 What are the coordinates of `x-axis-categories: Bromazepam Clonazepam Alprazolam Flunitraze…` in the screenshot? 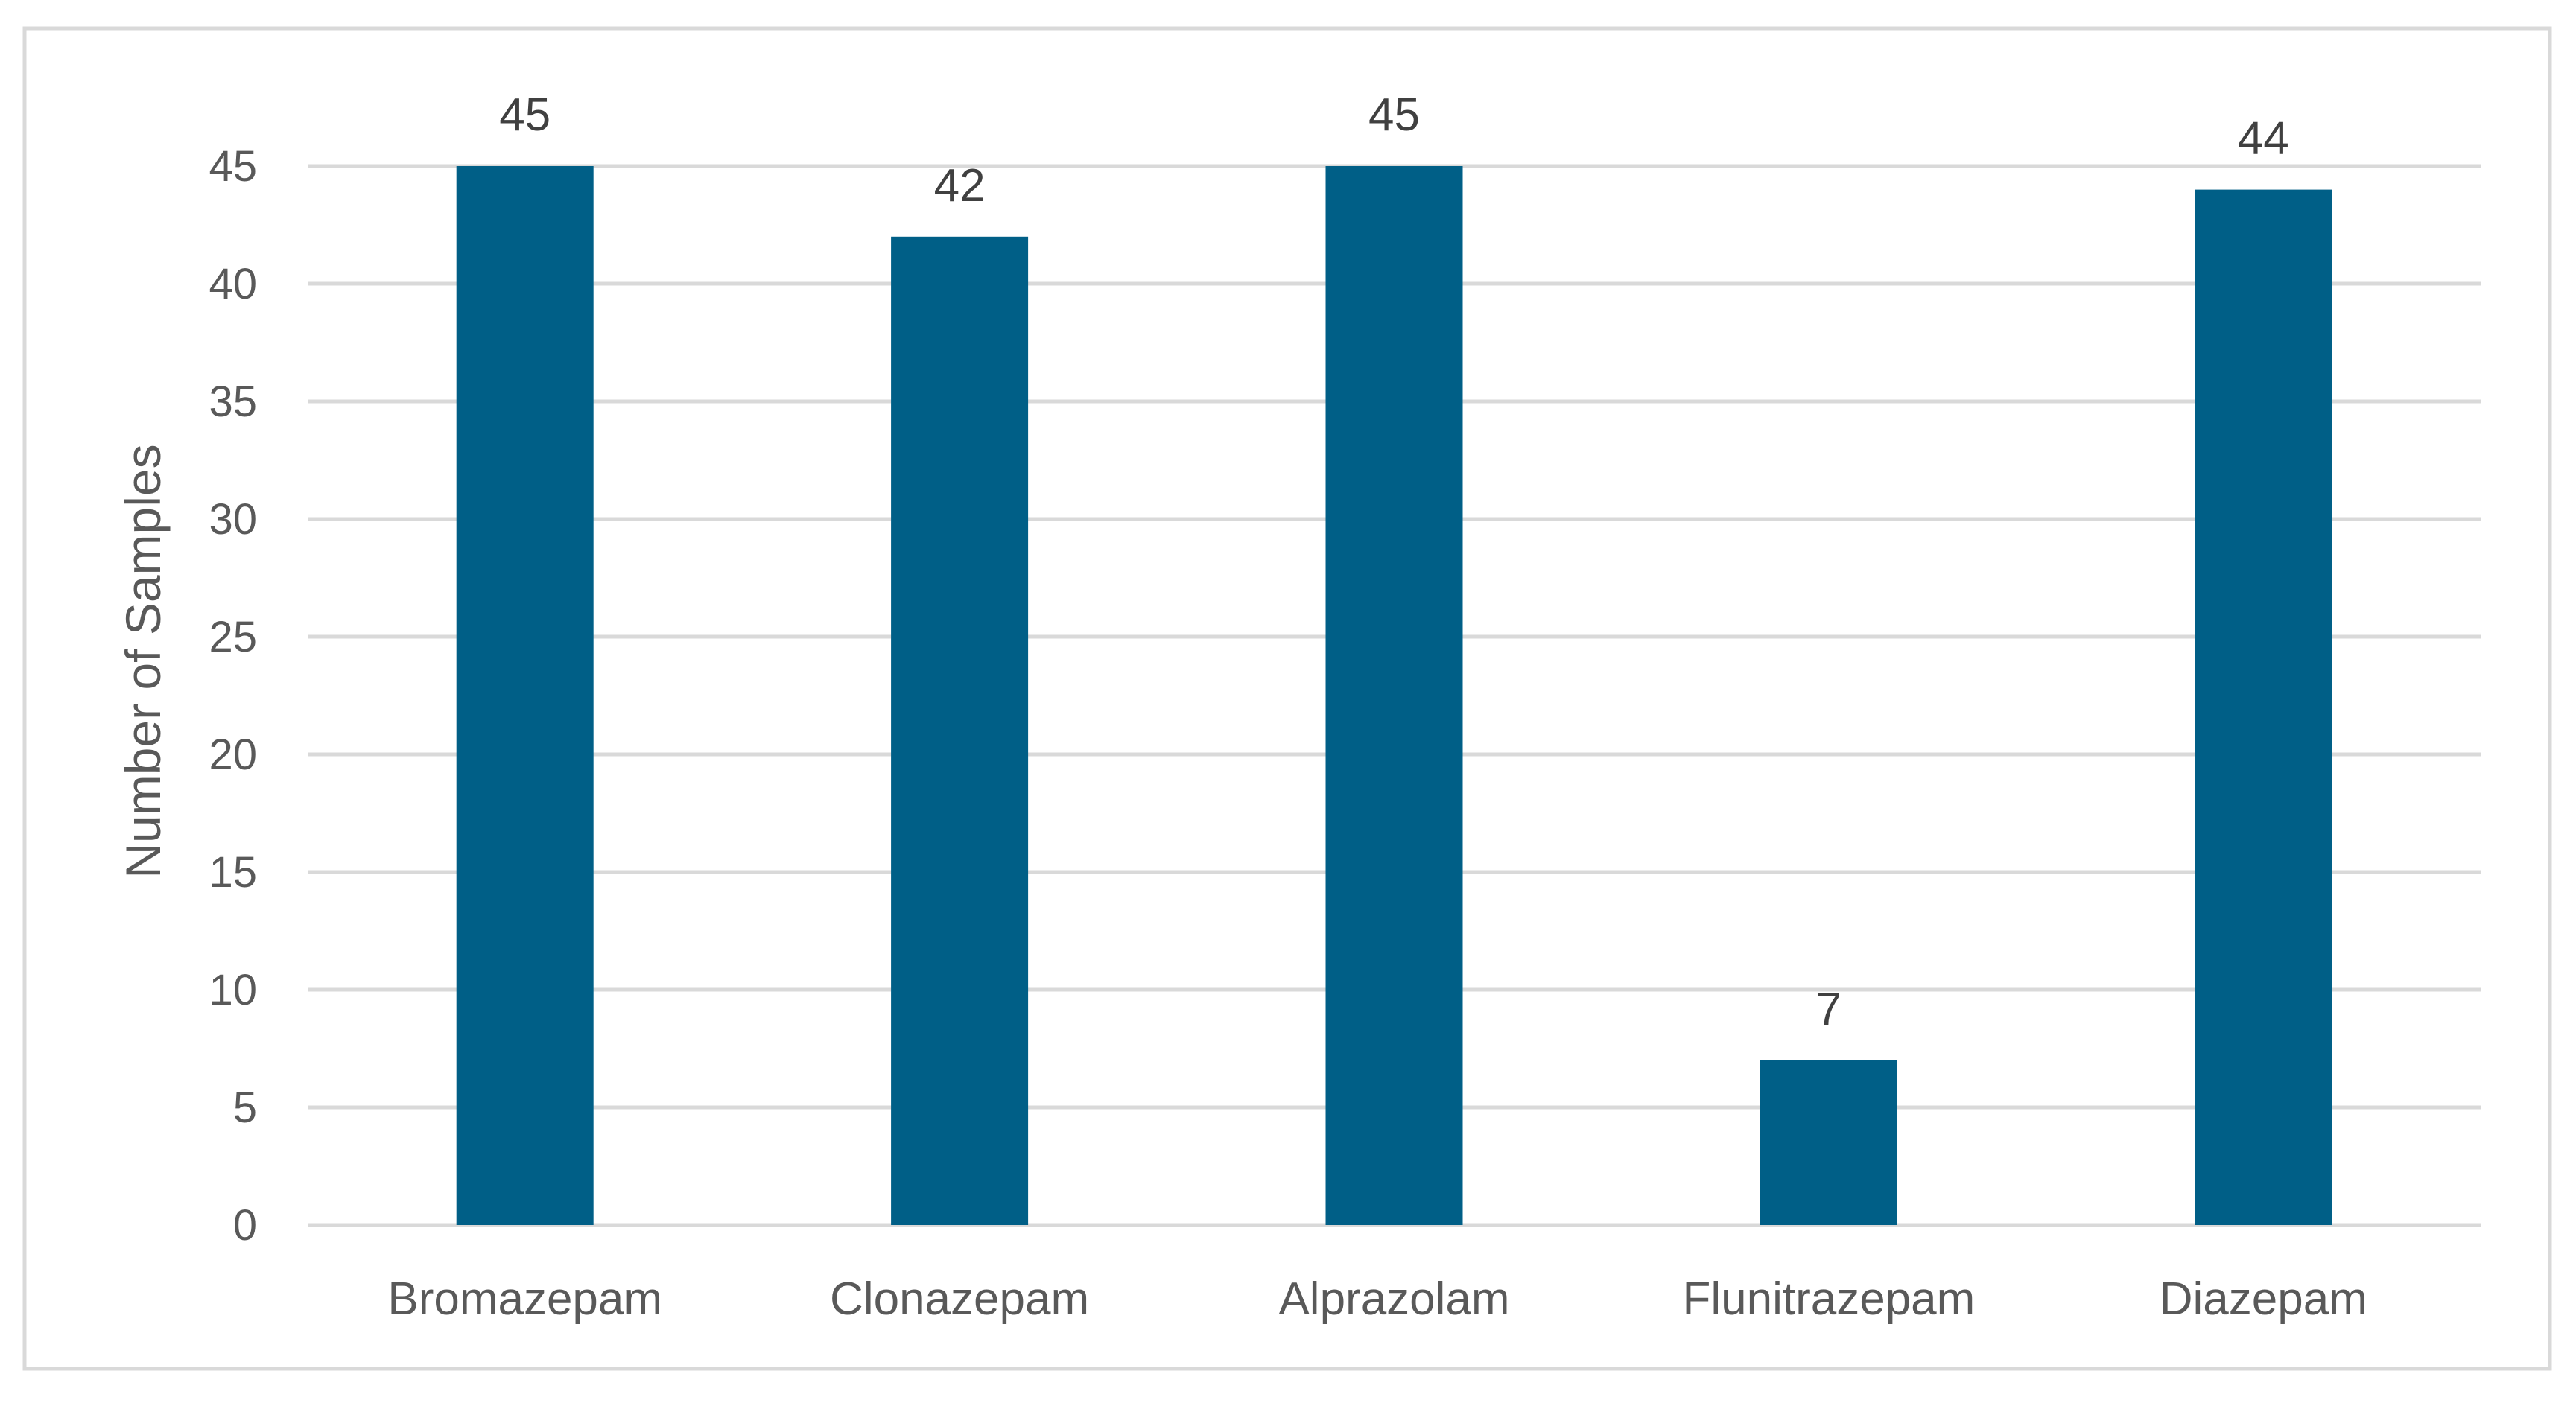 It's located at (1377, 1299).